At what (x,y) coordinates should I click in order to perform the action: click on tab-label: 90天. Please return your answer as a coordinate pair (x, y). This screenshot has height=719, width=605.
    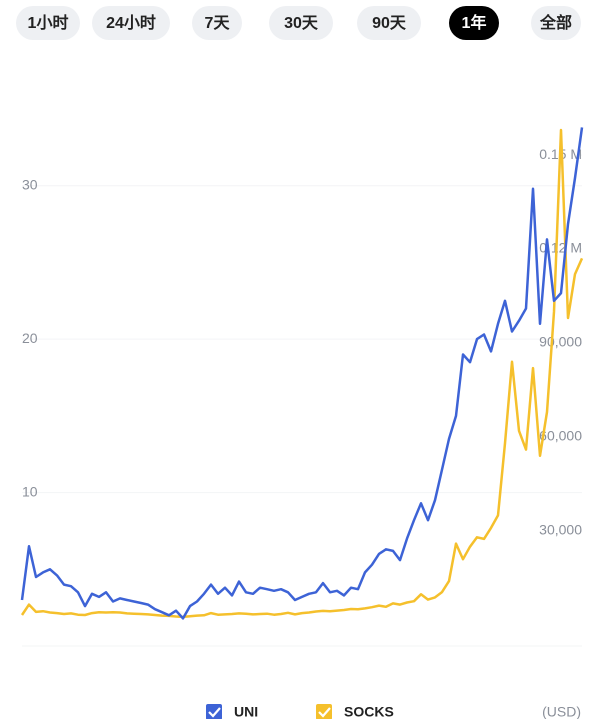
    Looking at the image, I should click on (389, 23).